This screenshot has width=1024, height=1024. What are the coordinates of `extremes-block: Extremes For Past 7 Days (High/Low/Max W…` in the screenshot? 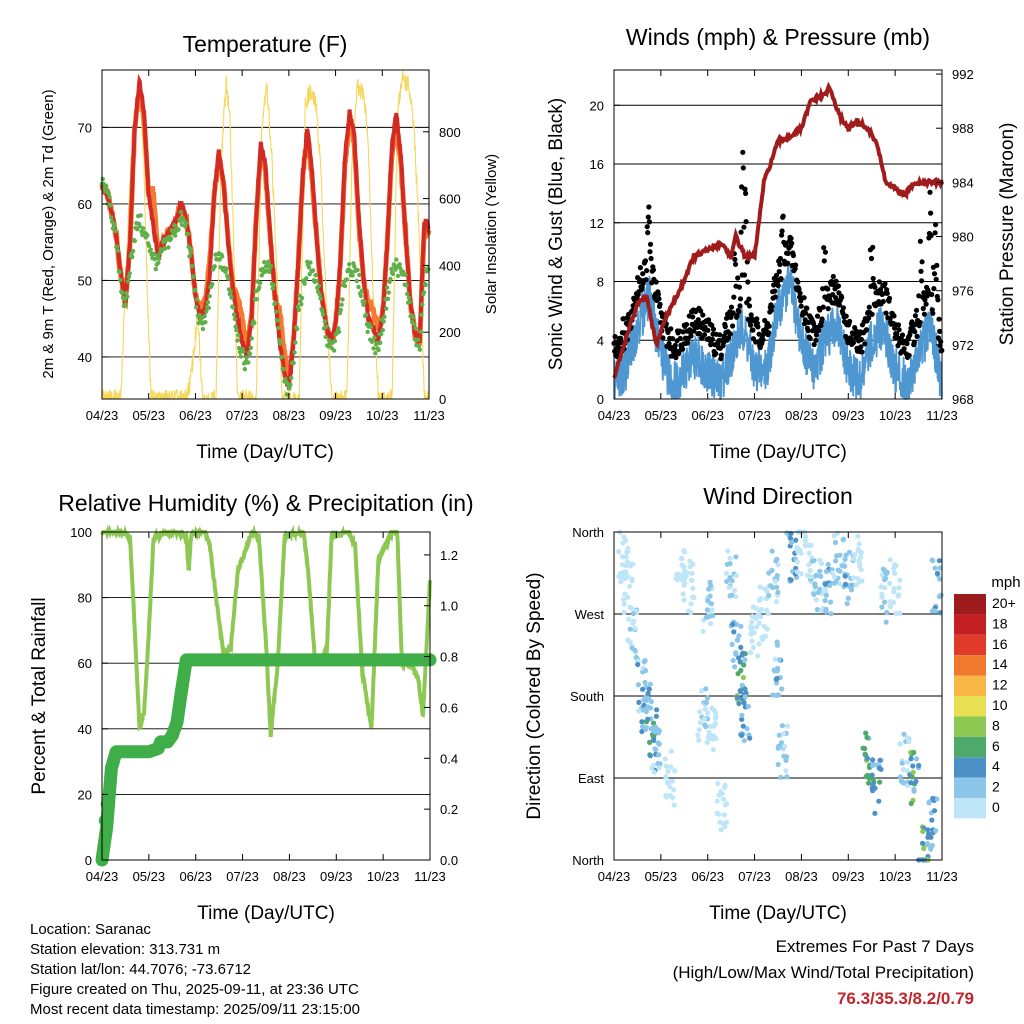 It's located at (823, 973).